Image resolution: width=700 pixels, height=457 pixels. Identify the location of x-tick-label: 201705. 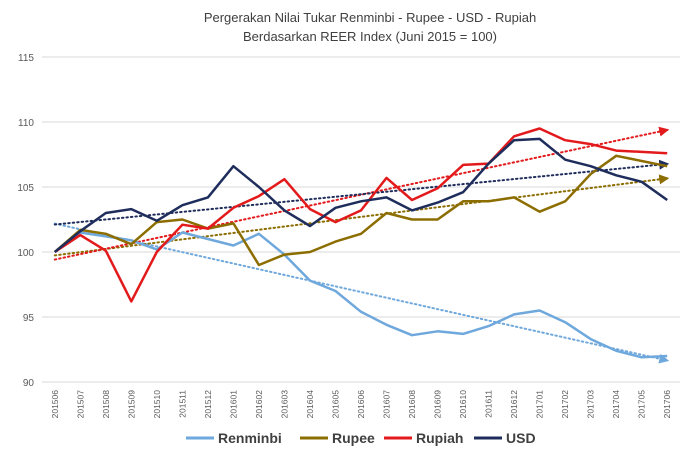
(642, 404).